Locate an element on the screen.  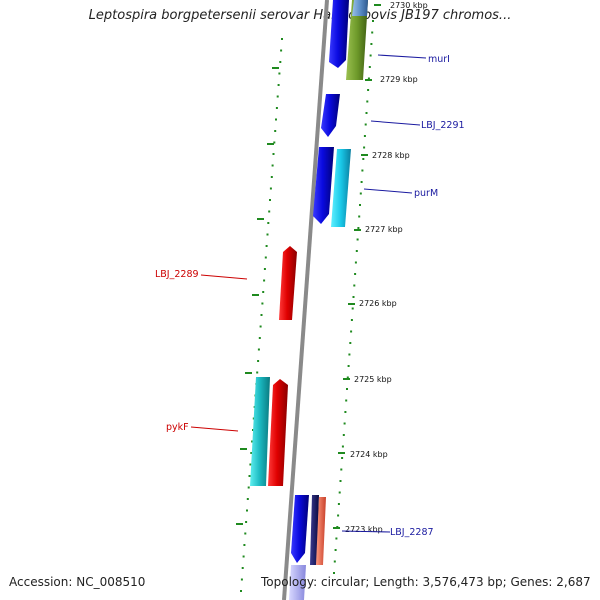
gene-label-pykF: pykF is located at coordinates (177, 427).